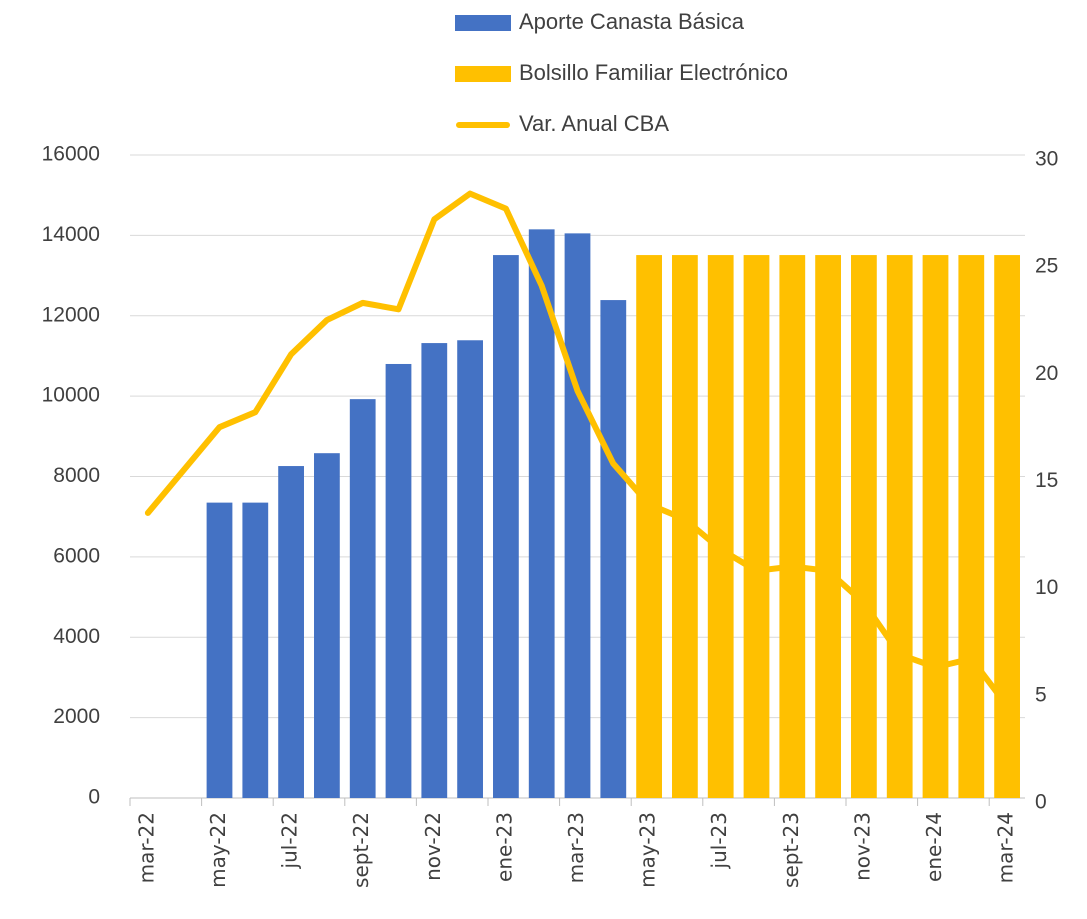  What do you see at coordinates (71, 395) in the screenshot?
I see `y-tick-label: 10000` at bounding box center [71, 395].